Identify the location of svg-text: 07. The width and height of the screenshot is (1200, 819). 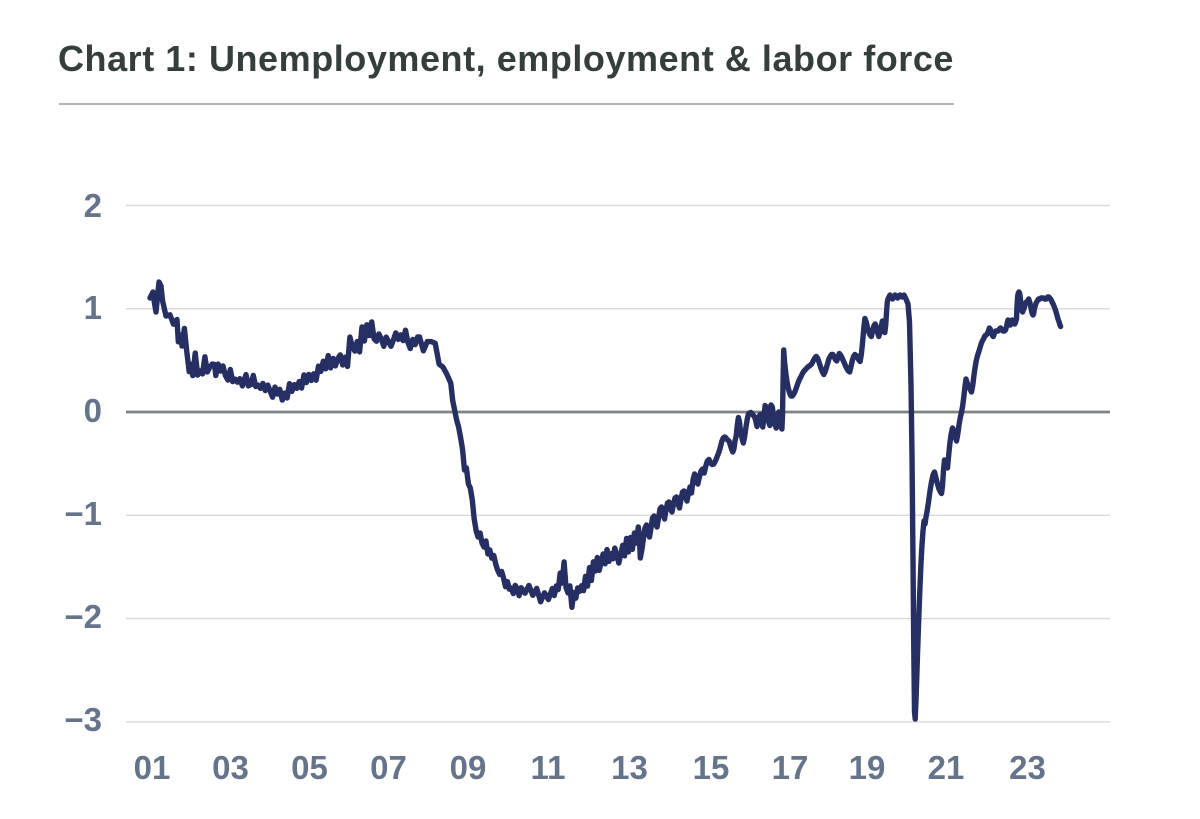
(388, 767).